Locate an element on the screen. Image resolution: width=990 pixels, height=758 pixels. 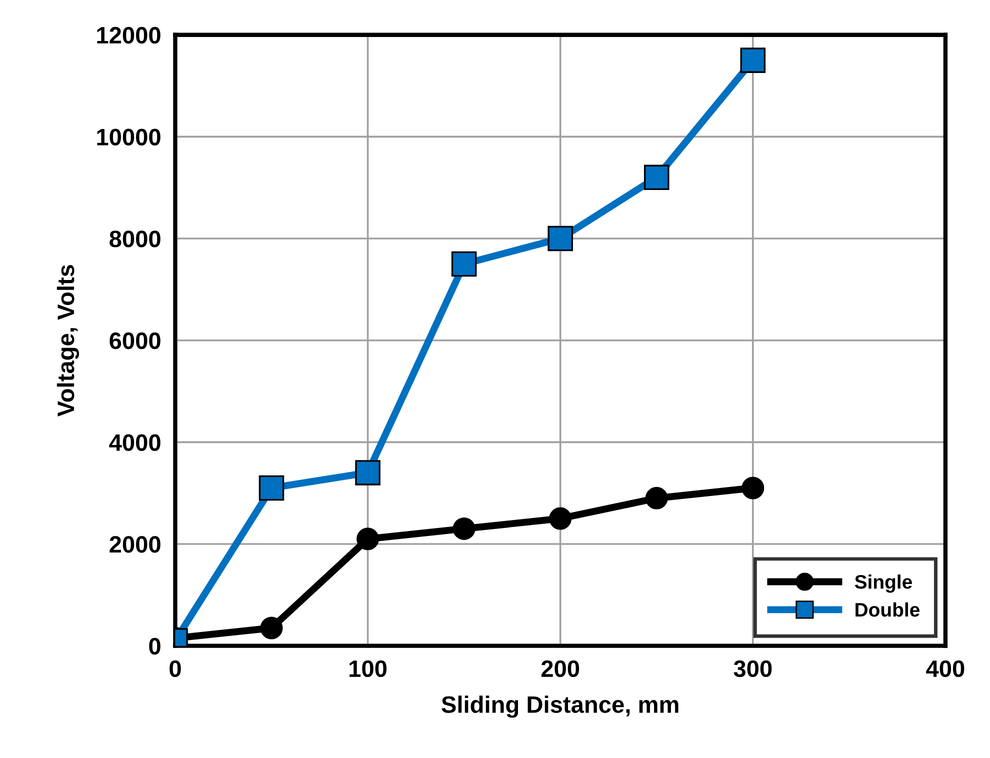
y-tick-label: 10000 is located at coordinates (128, 137).